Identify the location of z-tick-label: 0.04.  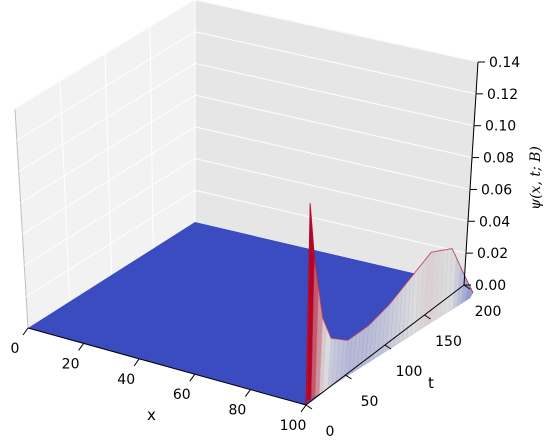
(494, 222).